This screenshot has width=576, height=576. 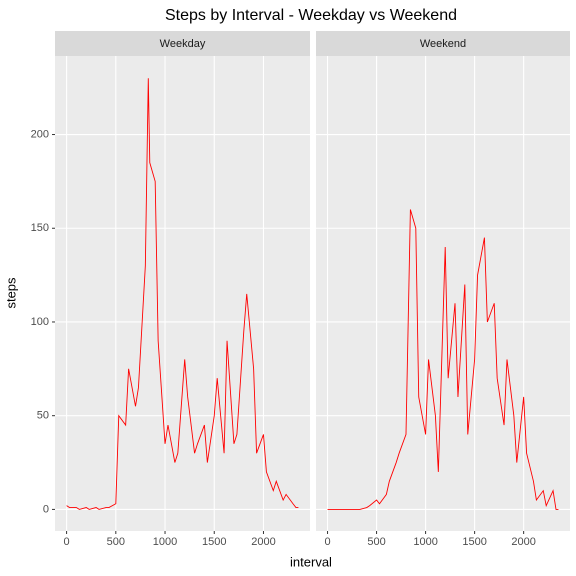 I want to click on x-axis-title: interval, so click(x=311, y=561).